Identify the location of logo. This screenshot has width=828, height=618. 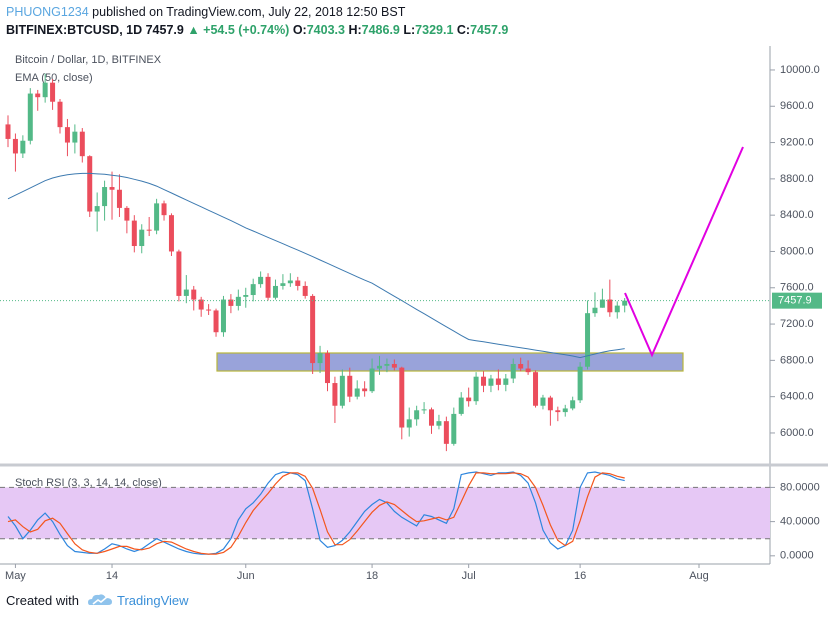
(99, 599).